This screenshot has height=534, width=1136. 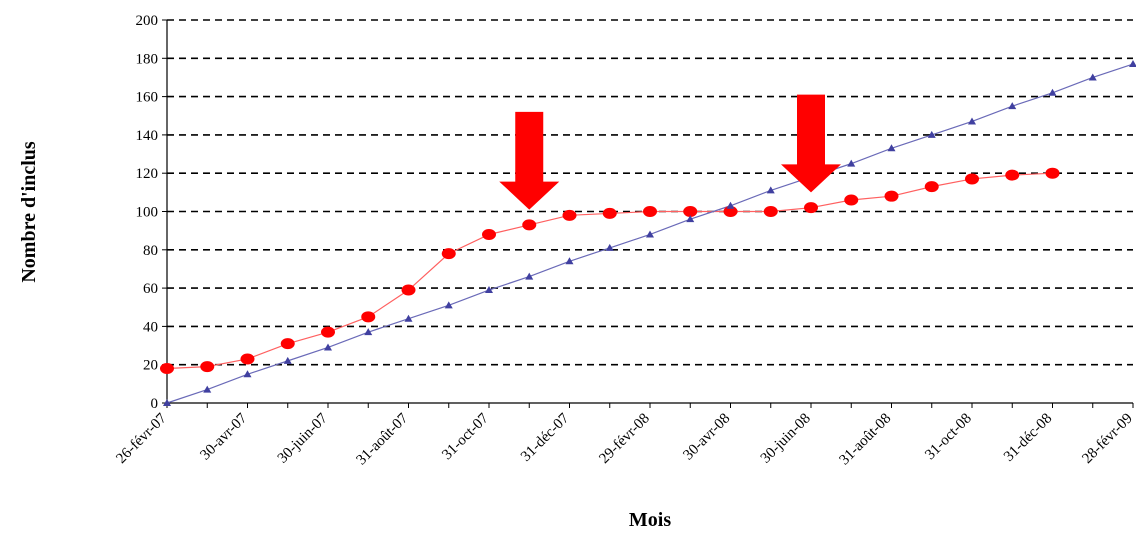 I want to click on x-axis-title: Mois, so click(x=650, y=520).